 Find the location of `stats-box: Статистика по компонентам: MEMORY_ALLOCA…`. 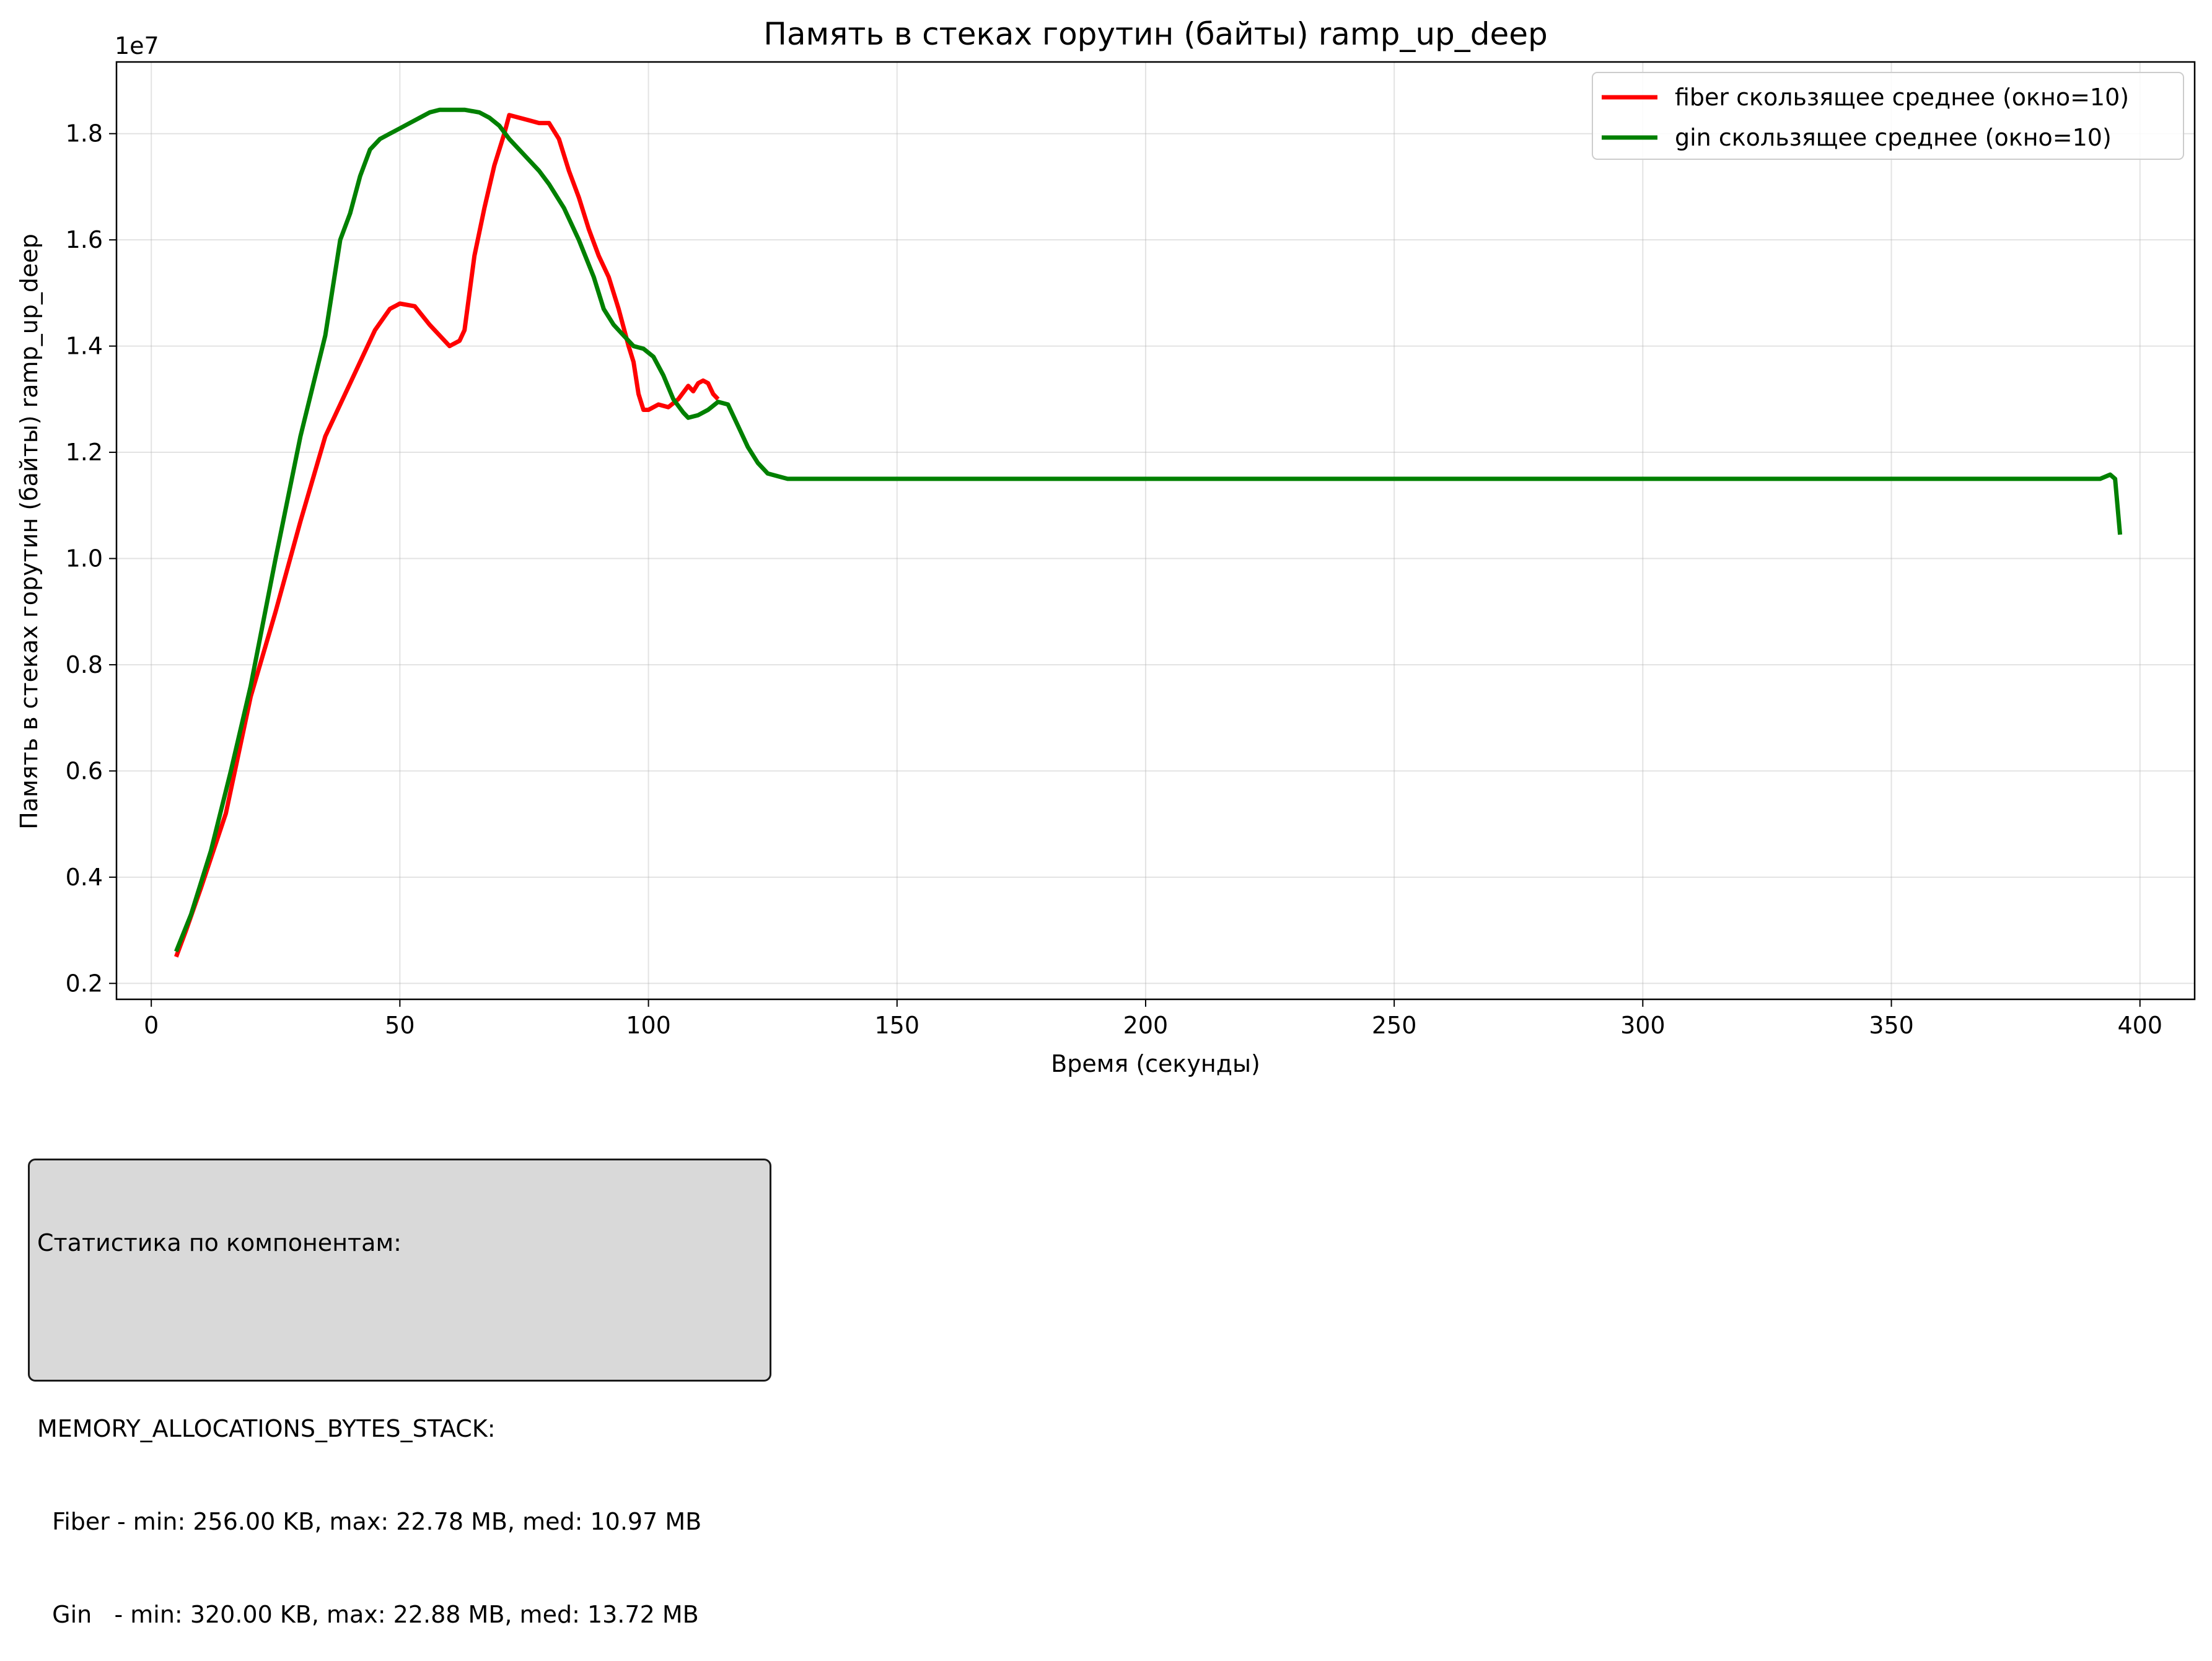

stats-box: Статистика по компонентам: MEMORY_ALLOCA… is located at coordinates (399, 1393).